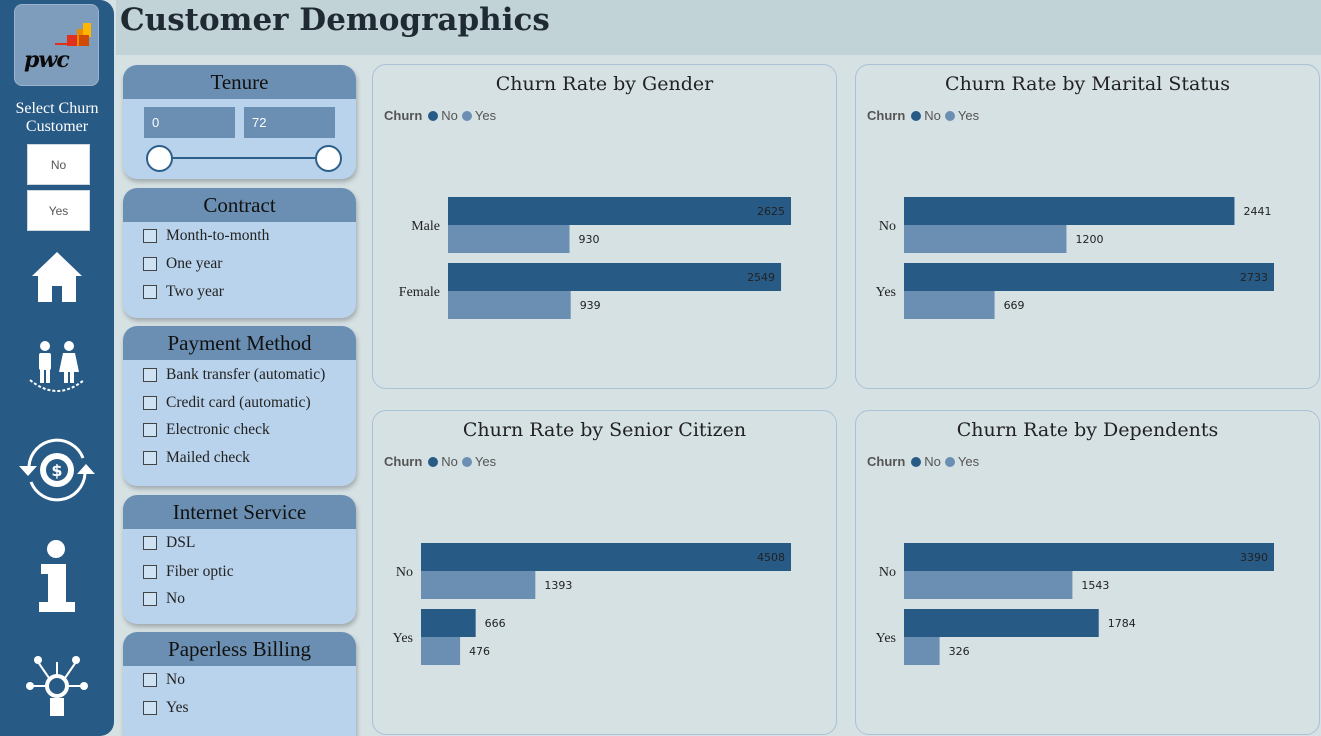 The image size is (1321, 736). Describe the element at coordinates (479, 651) in the screenshot. I see `data-label: 476` at that location.